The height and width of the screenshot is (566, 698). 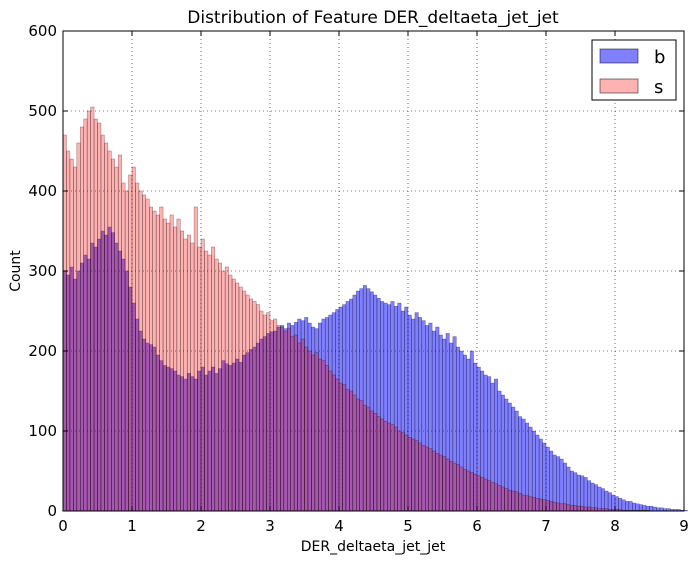 What do you see at coordinates (546, 526) in the screenshot?
I see `x-tick-label: 7` at bounding box center [546, 526].